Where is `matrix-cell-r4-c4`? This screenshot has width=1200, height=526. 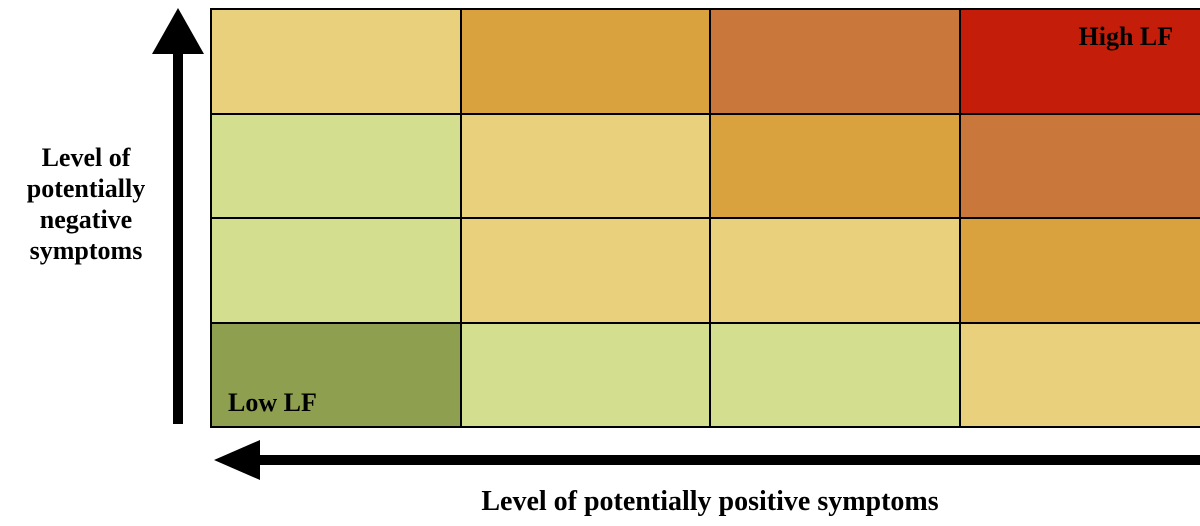
matrix-cell-r4-c4 is located at coordinates (1080, 375).